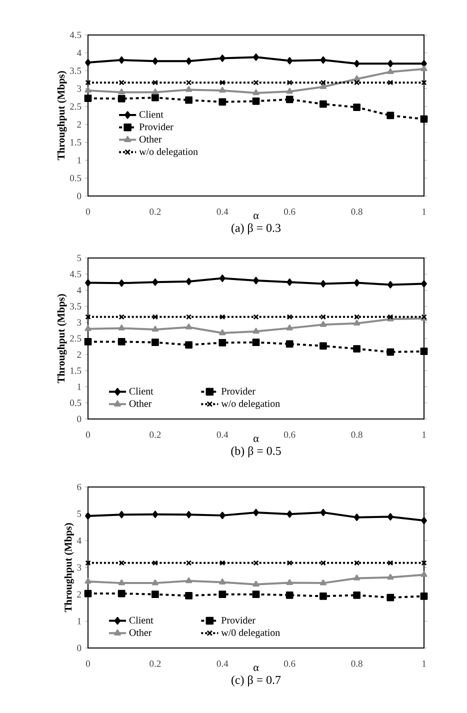 The image size is (467, 713). I want to click on y-tick-label: 4.5, so click(76, 274).